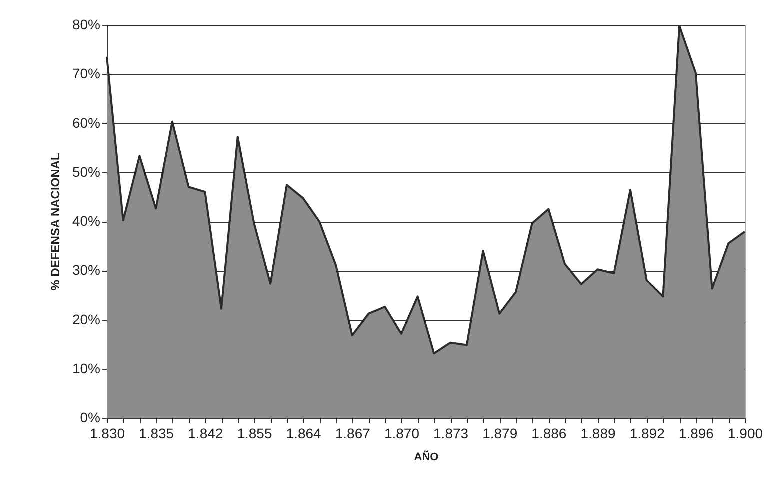 The image size is (777, 498). I want to click on x-tick-label: 1.870, so click(402, 434).